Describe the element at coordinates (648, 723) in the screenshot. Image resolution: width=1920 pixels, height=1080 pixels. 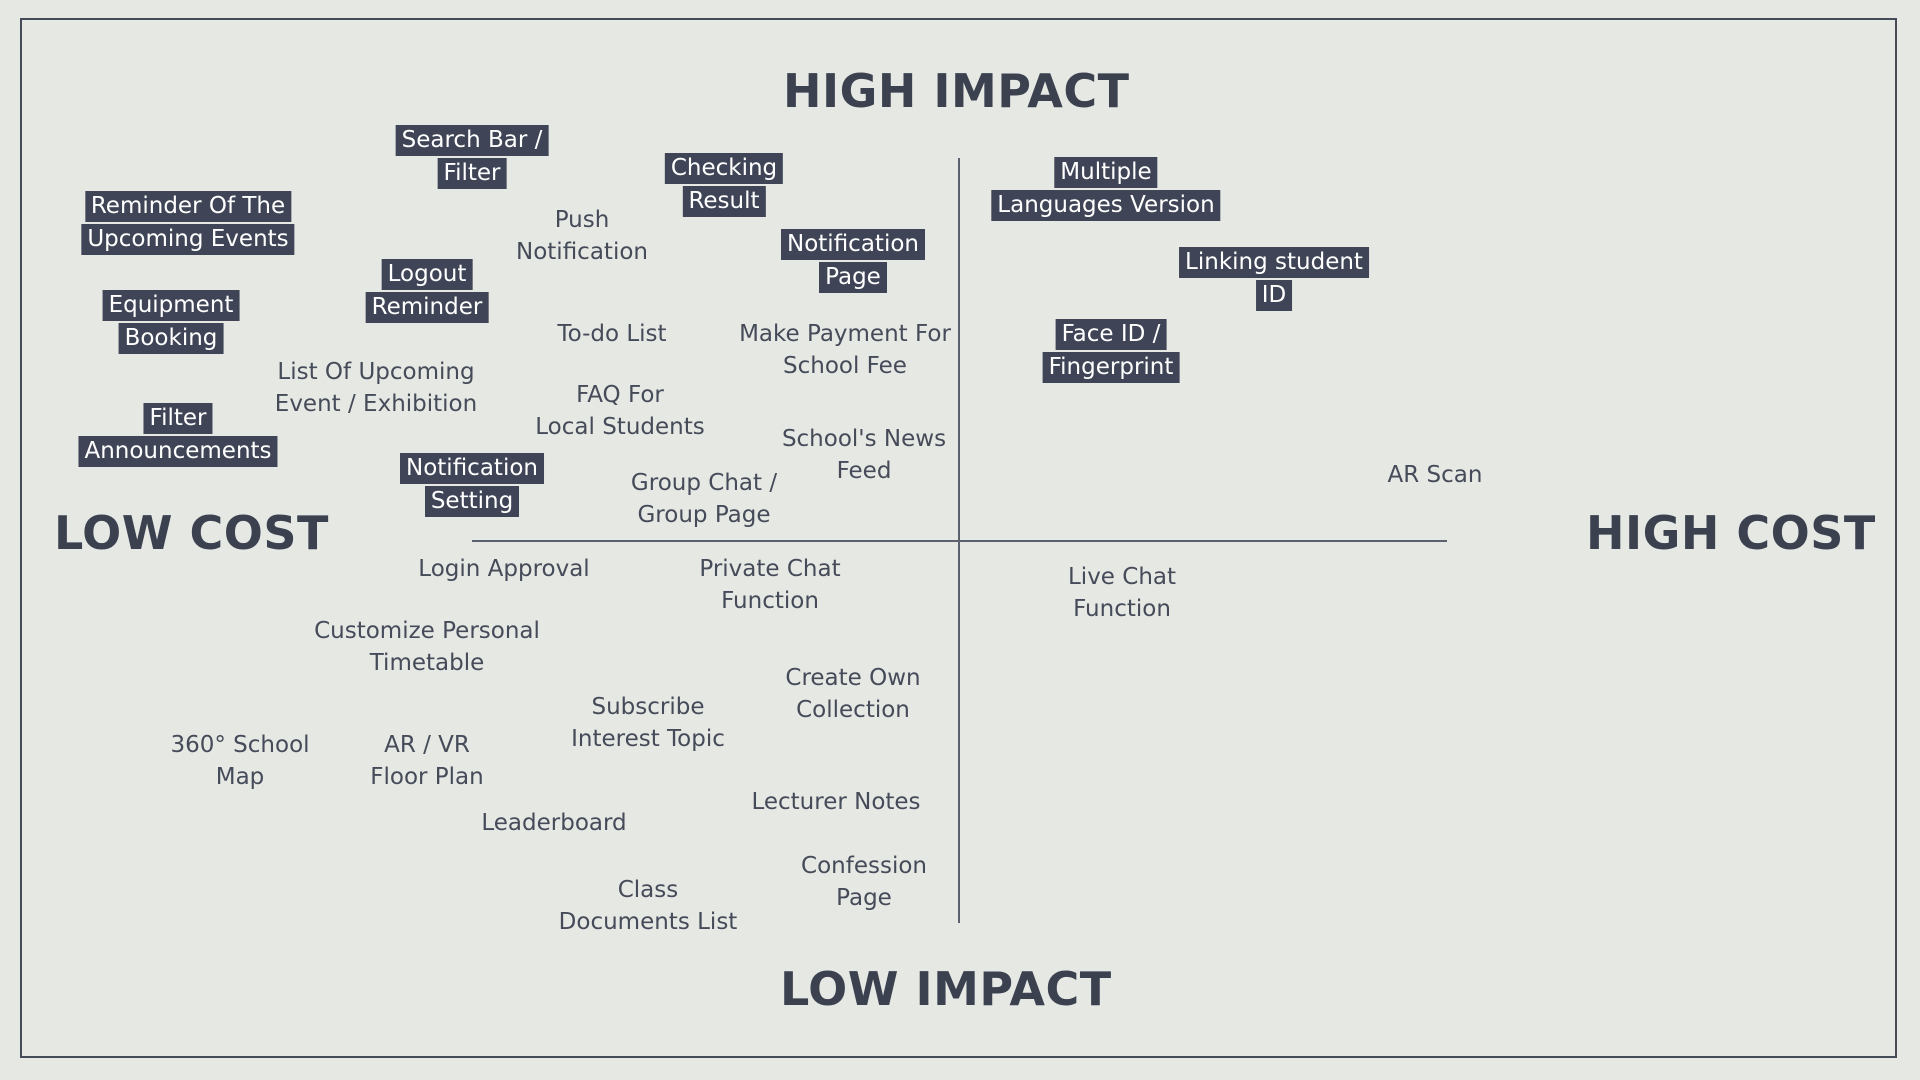
I see `feature-subscribe-interest-topic: Subscribe Interest Topic` at that location.